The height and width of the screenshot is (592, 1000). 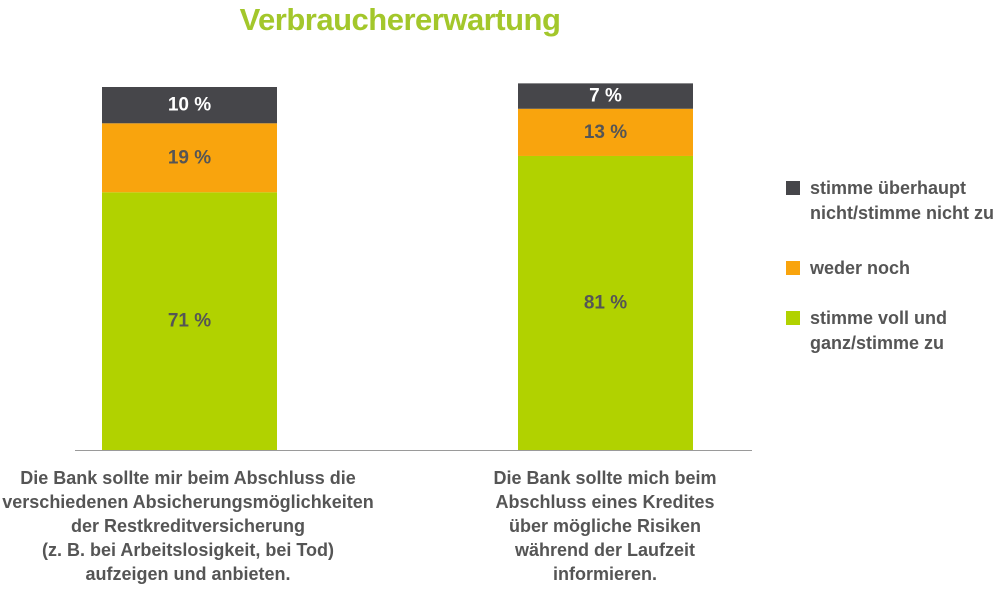 I want to click on bar-2-segment-weder-noch, so click(x=605, y=132).